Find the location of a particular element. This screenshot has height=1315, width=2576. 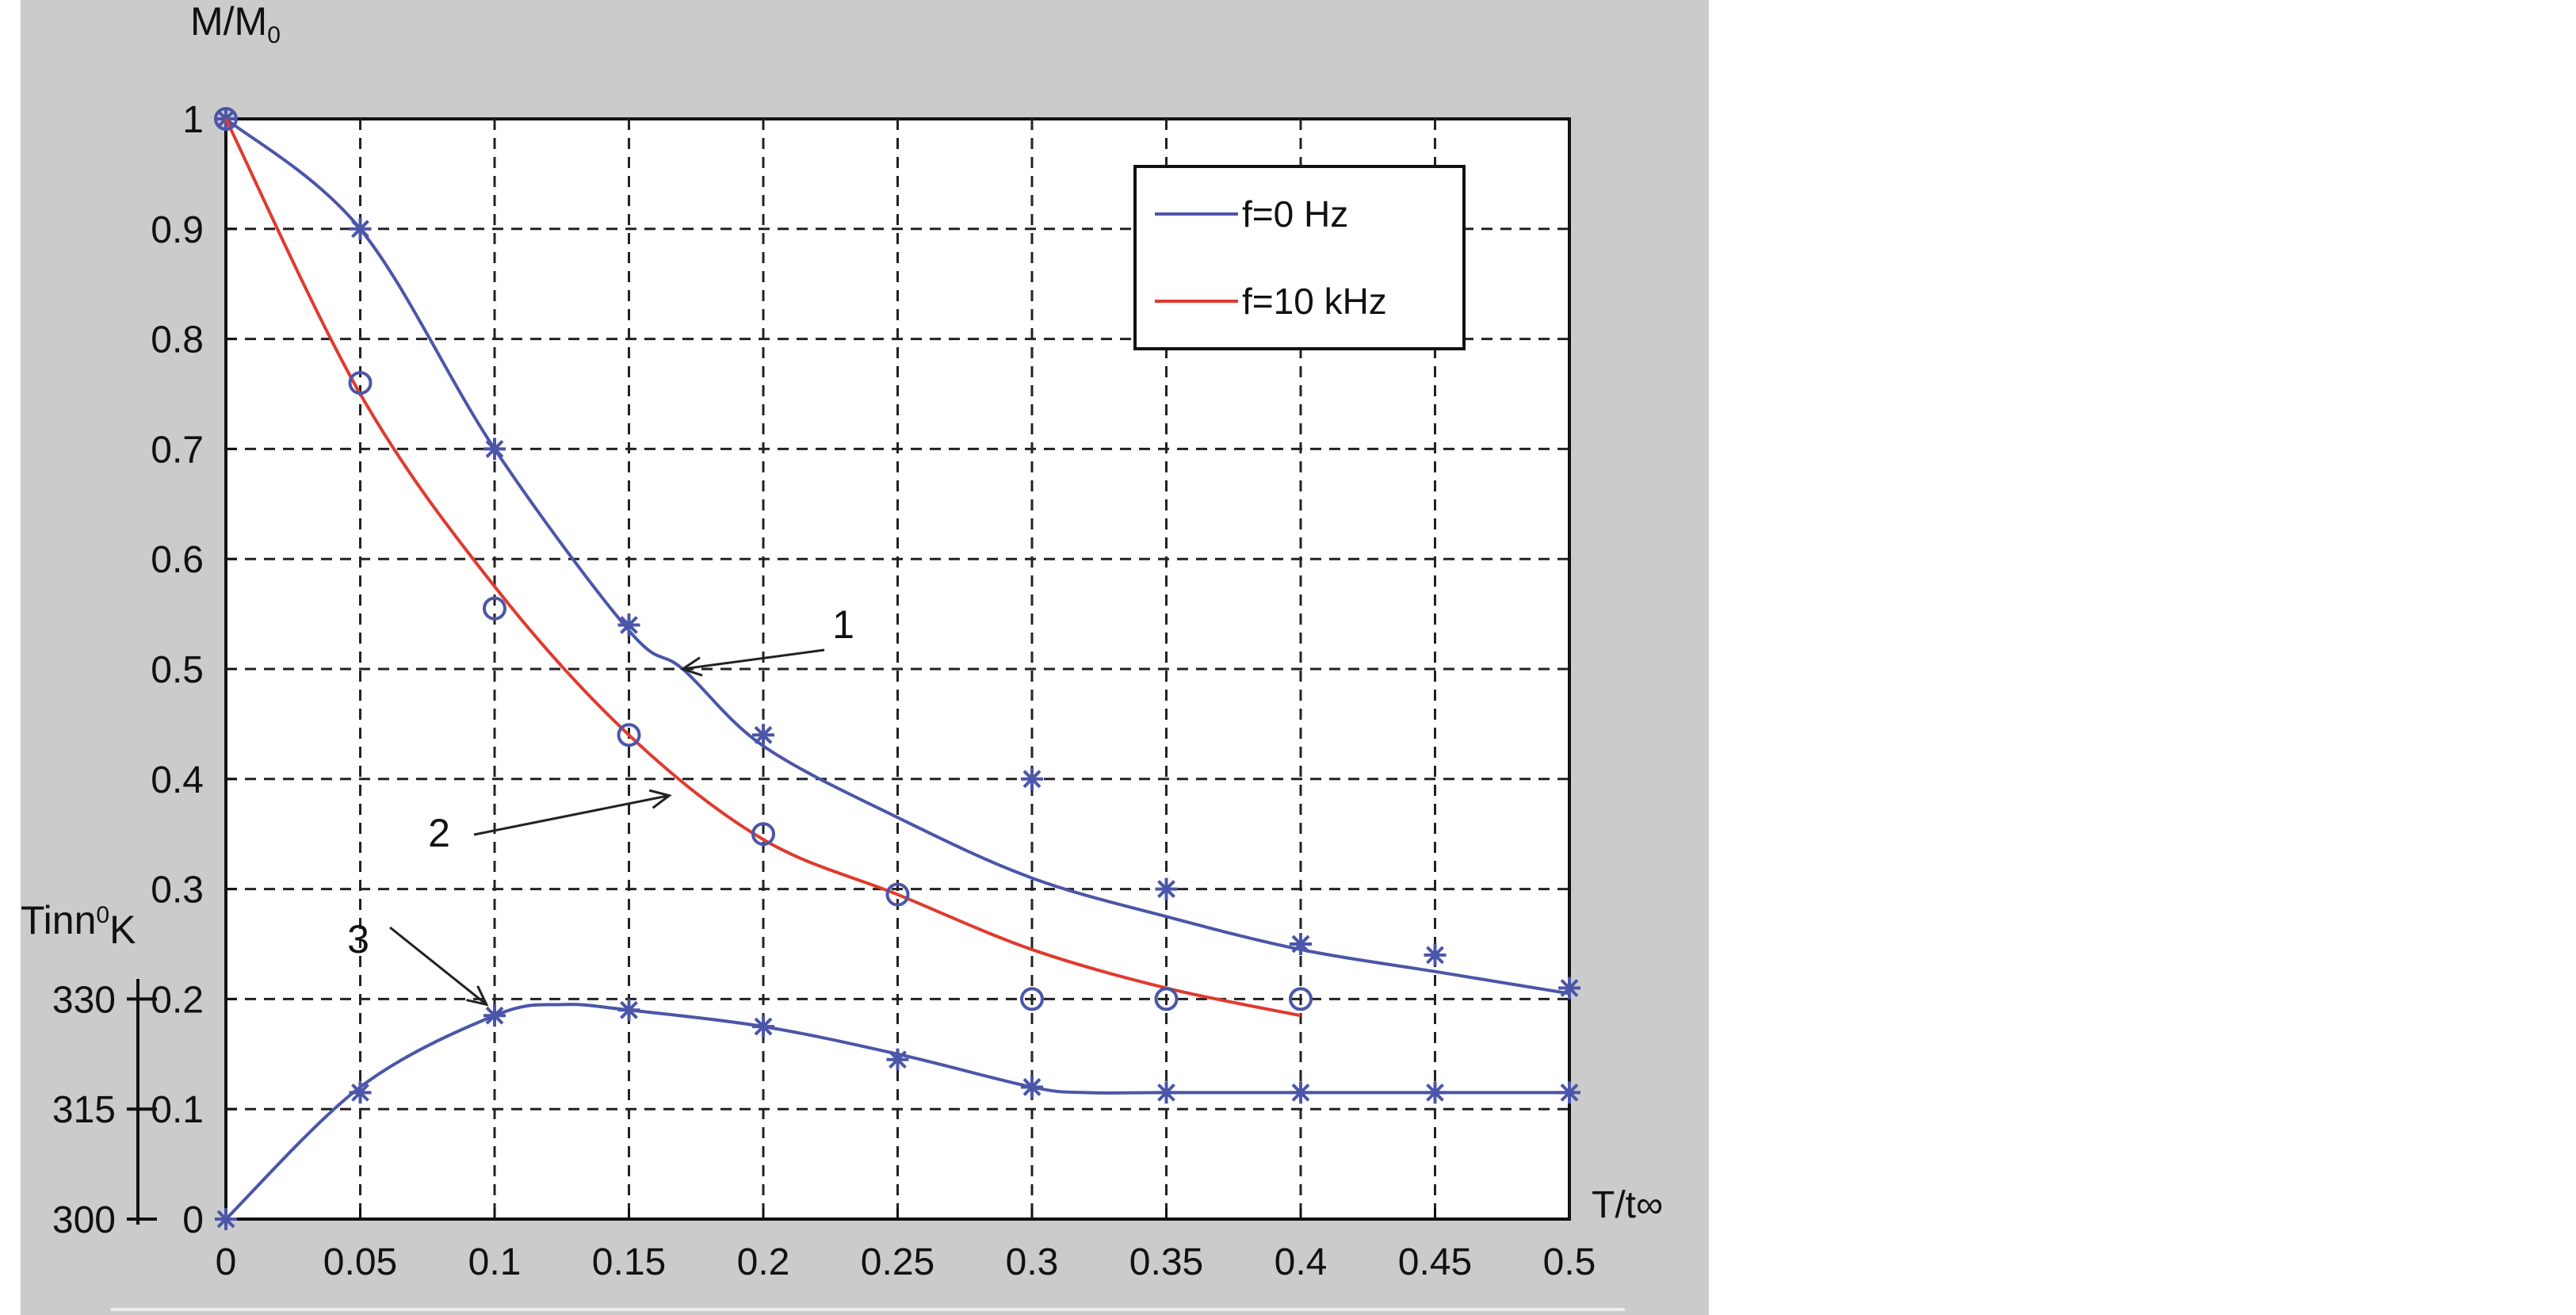

x-tick-label-10: 0.5 is located at coordinates (1569, 1262).